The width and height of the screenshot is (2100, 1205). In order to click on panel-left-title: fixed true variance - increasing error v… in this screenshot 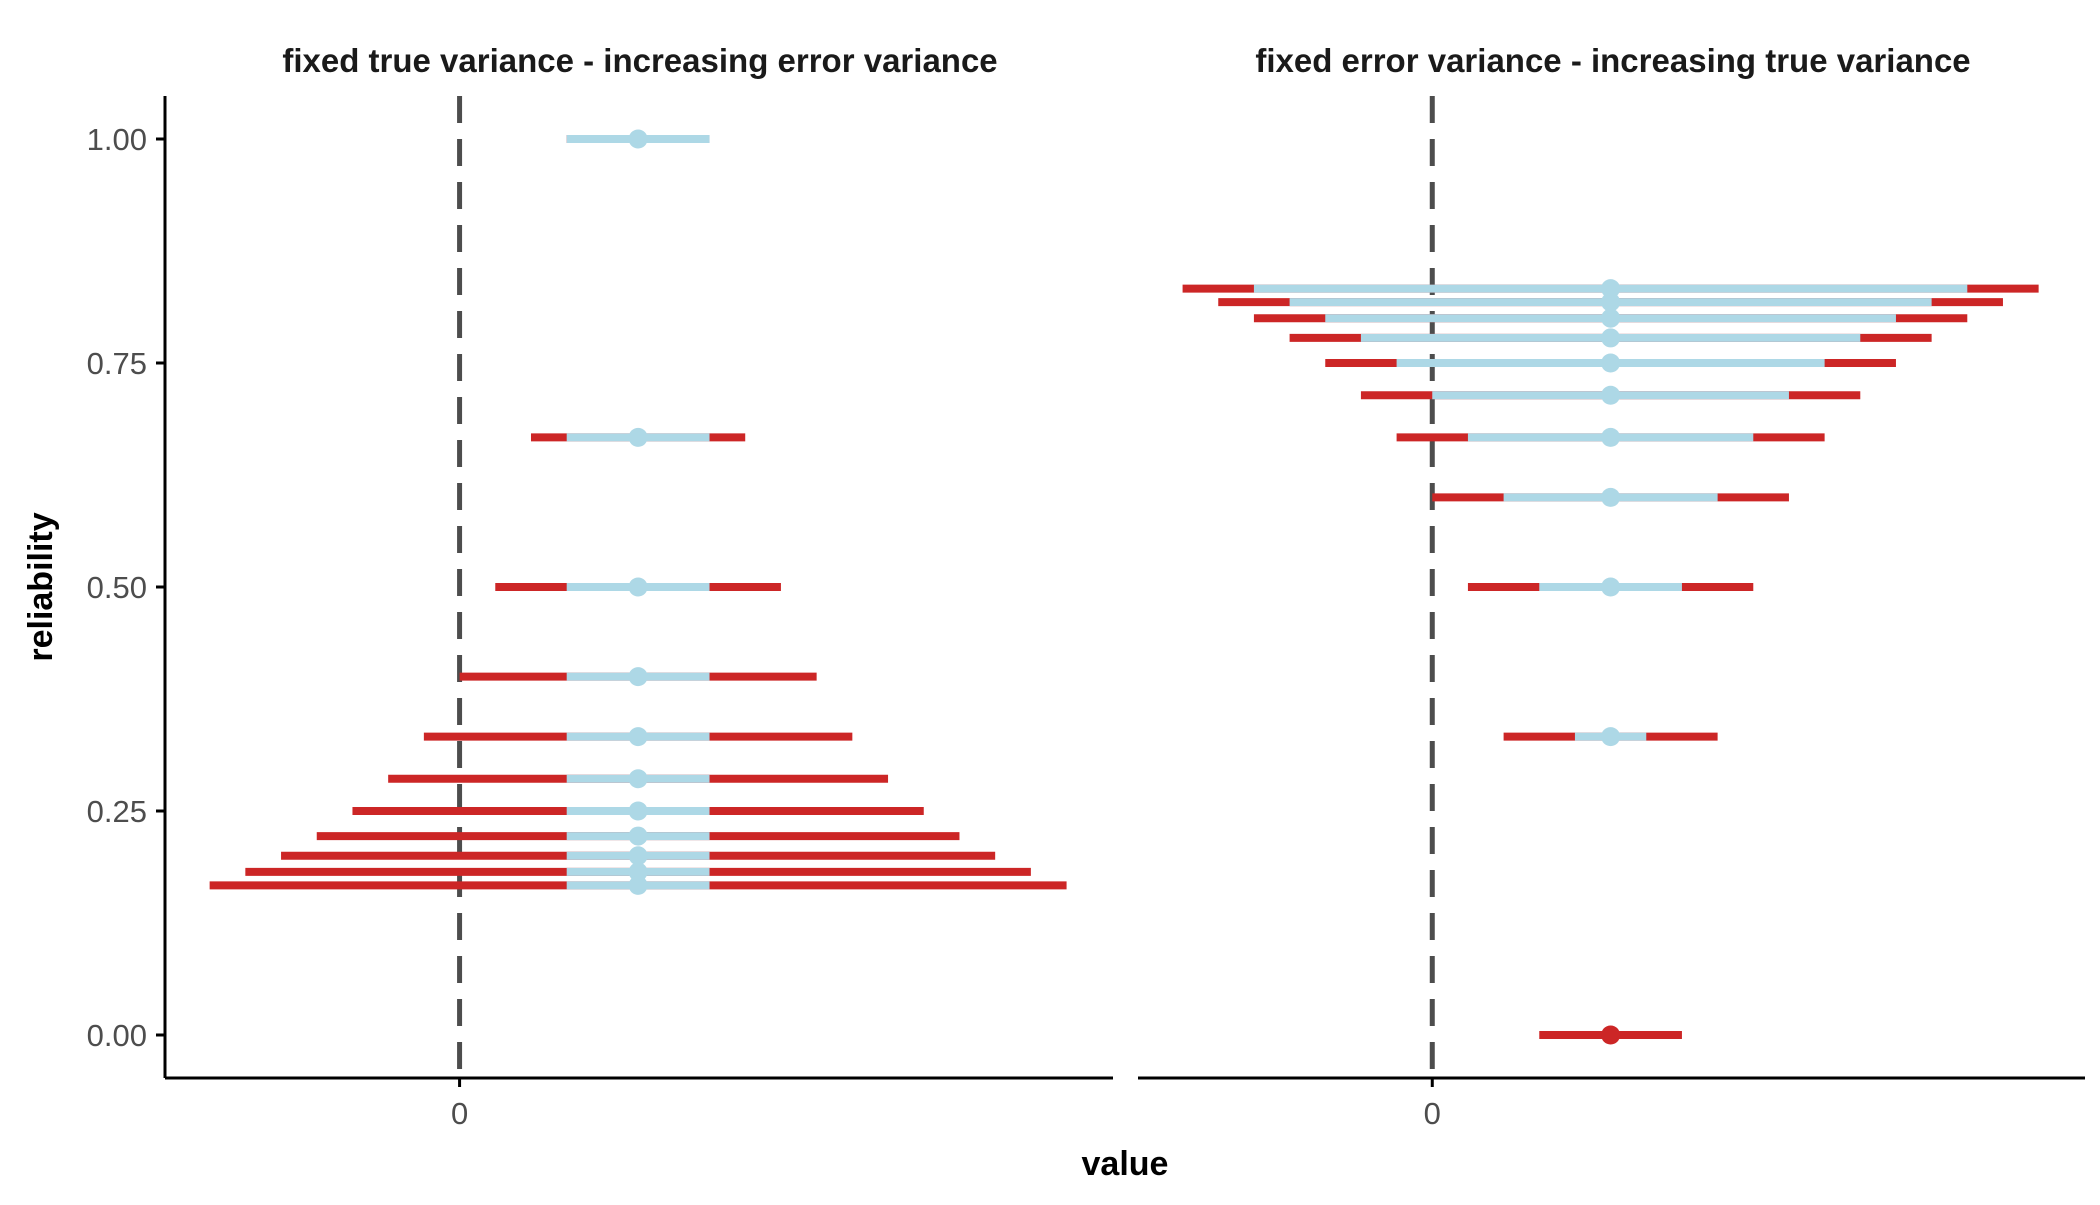, I will do `click(639, 60)`.